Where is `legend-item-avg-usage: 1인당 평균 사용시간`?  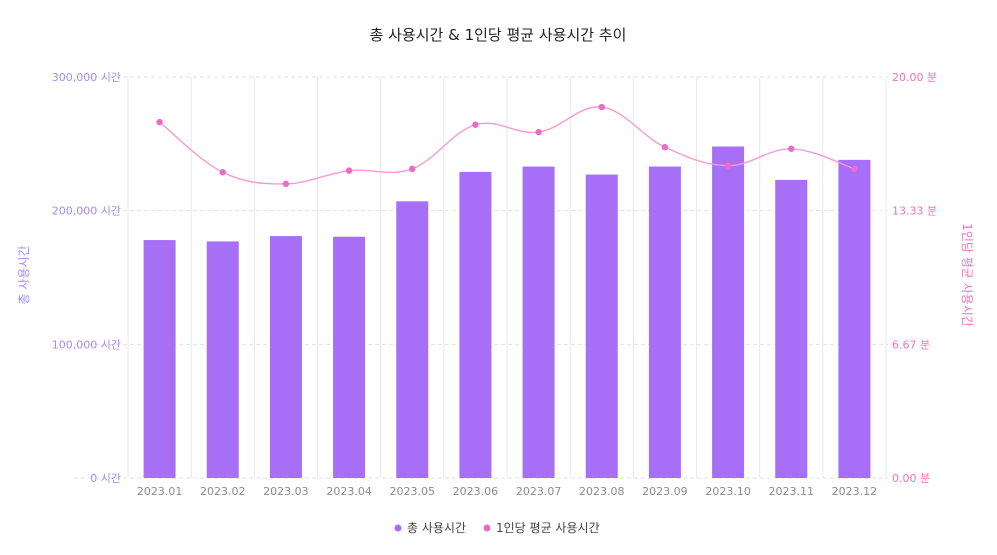
legend-item-avg-usage: 1인당 평균 사용시간 is located at coordinates (541, 528).